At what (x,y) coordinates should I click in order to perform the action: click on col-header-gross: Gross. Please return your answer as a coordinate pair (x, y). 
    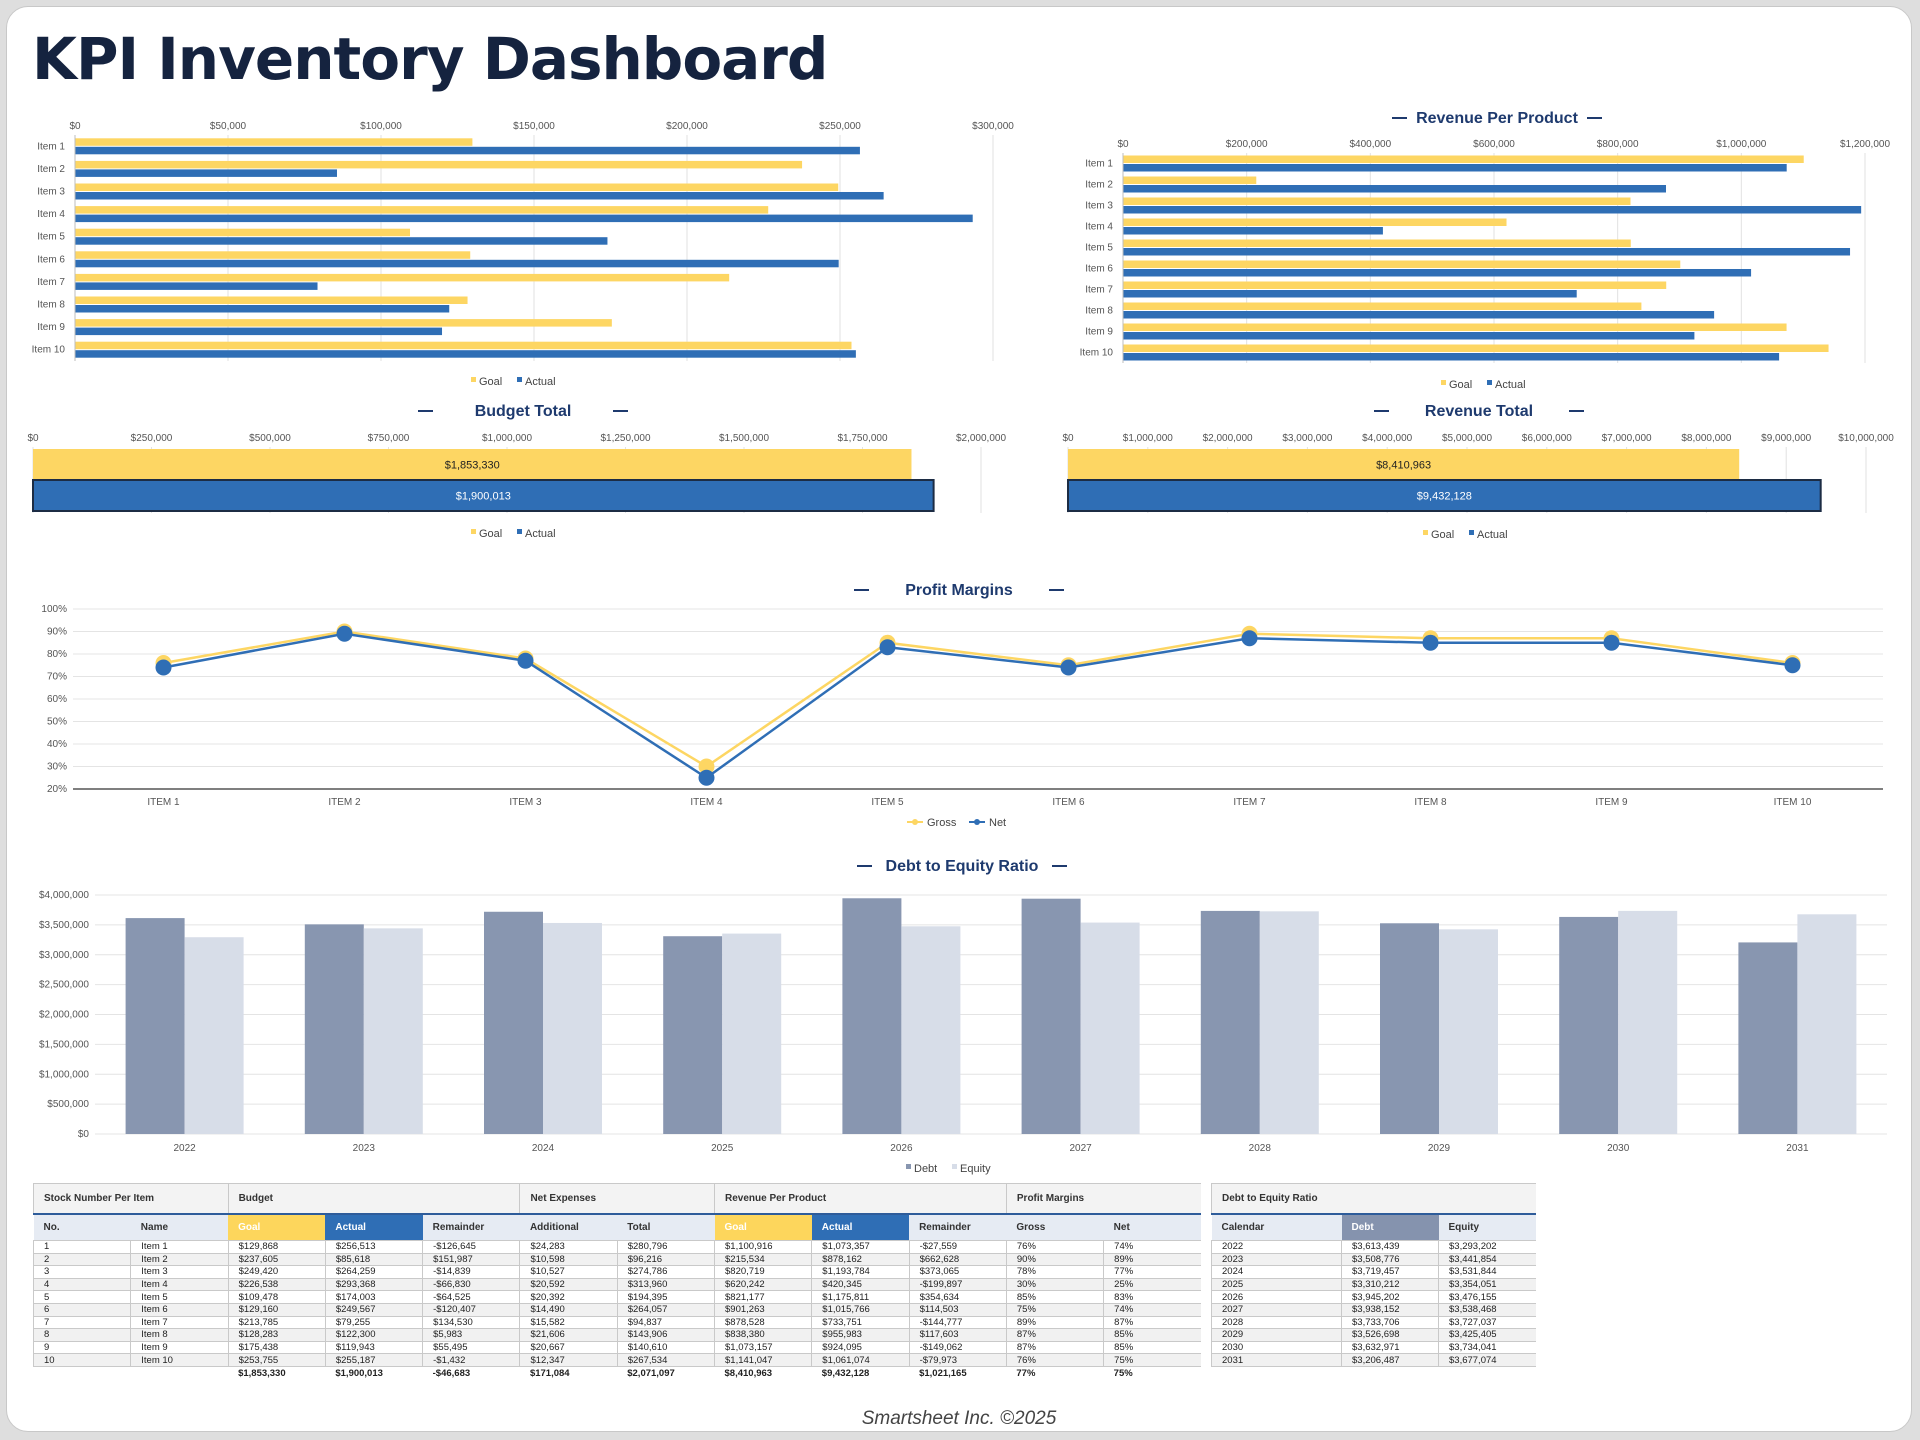
    Looking at the image, I should click on (1055, 1227).